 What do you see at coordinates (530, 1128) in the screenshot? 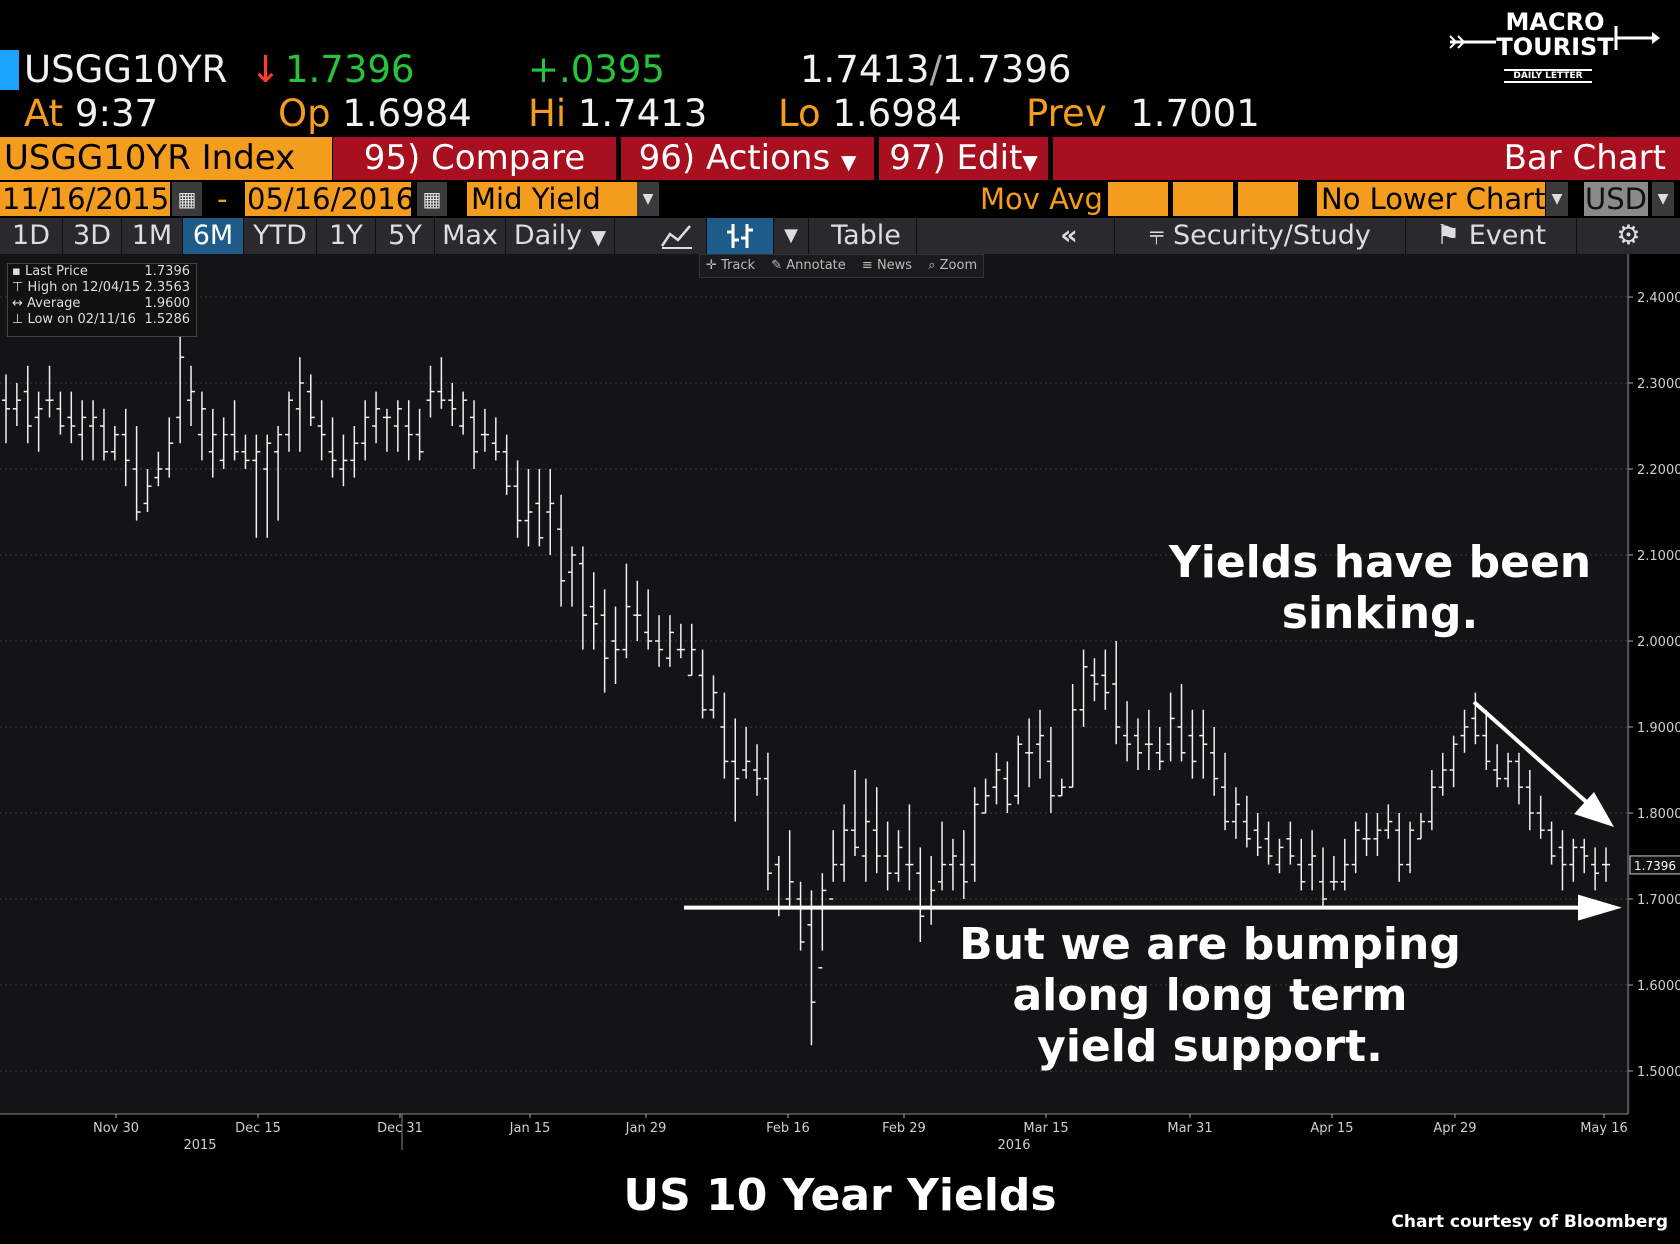
I see `x-tick-label: Jan 15` at bounding box center [530, 1128].